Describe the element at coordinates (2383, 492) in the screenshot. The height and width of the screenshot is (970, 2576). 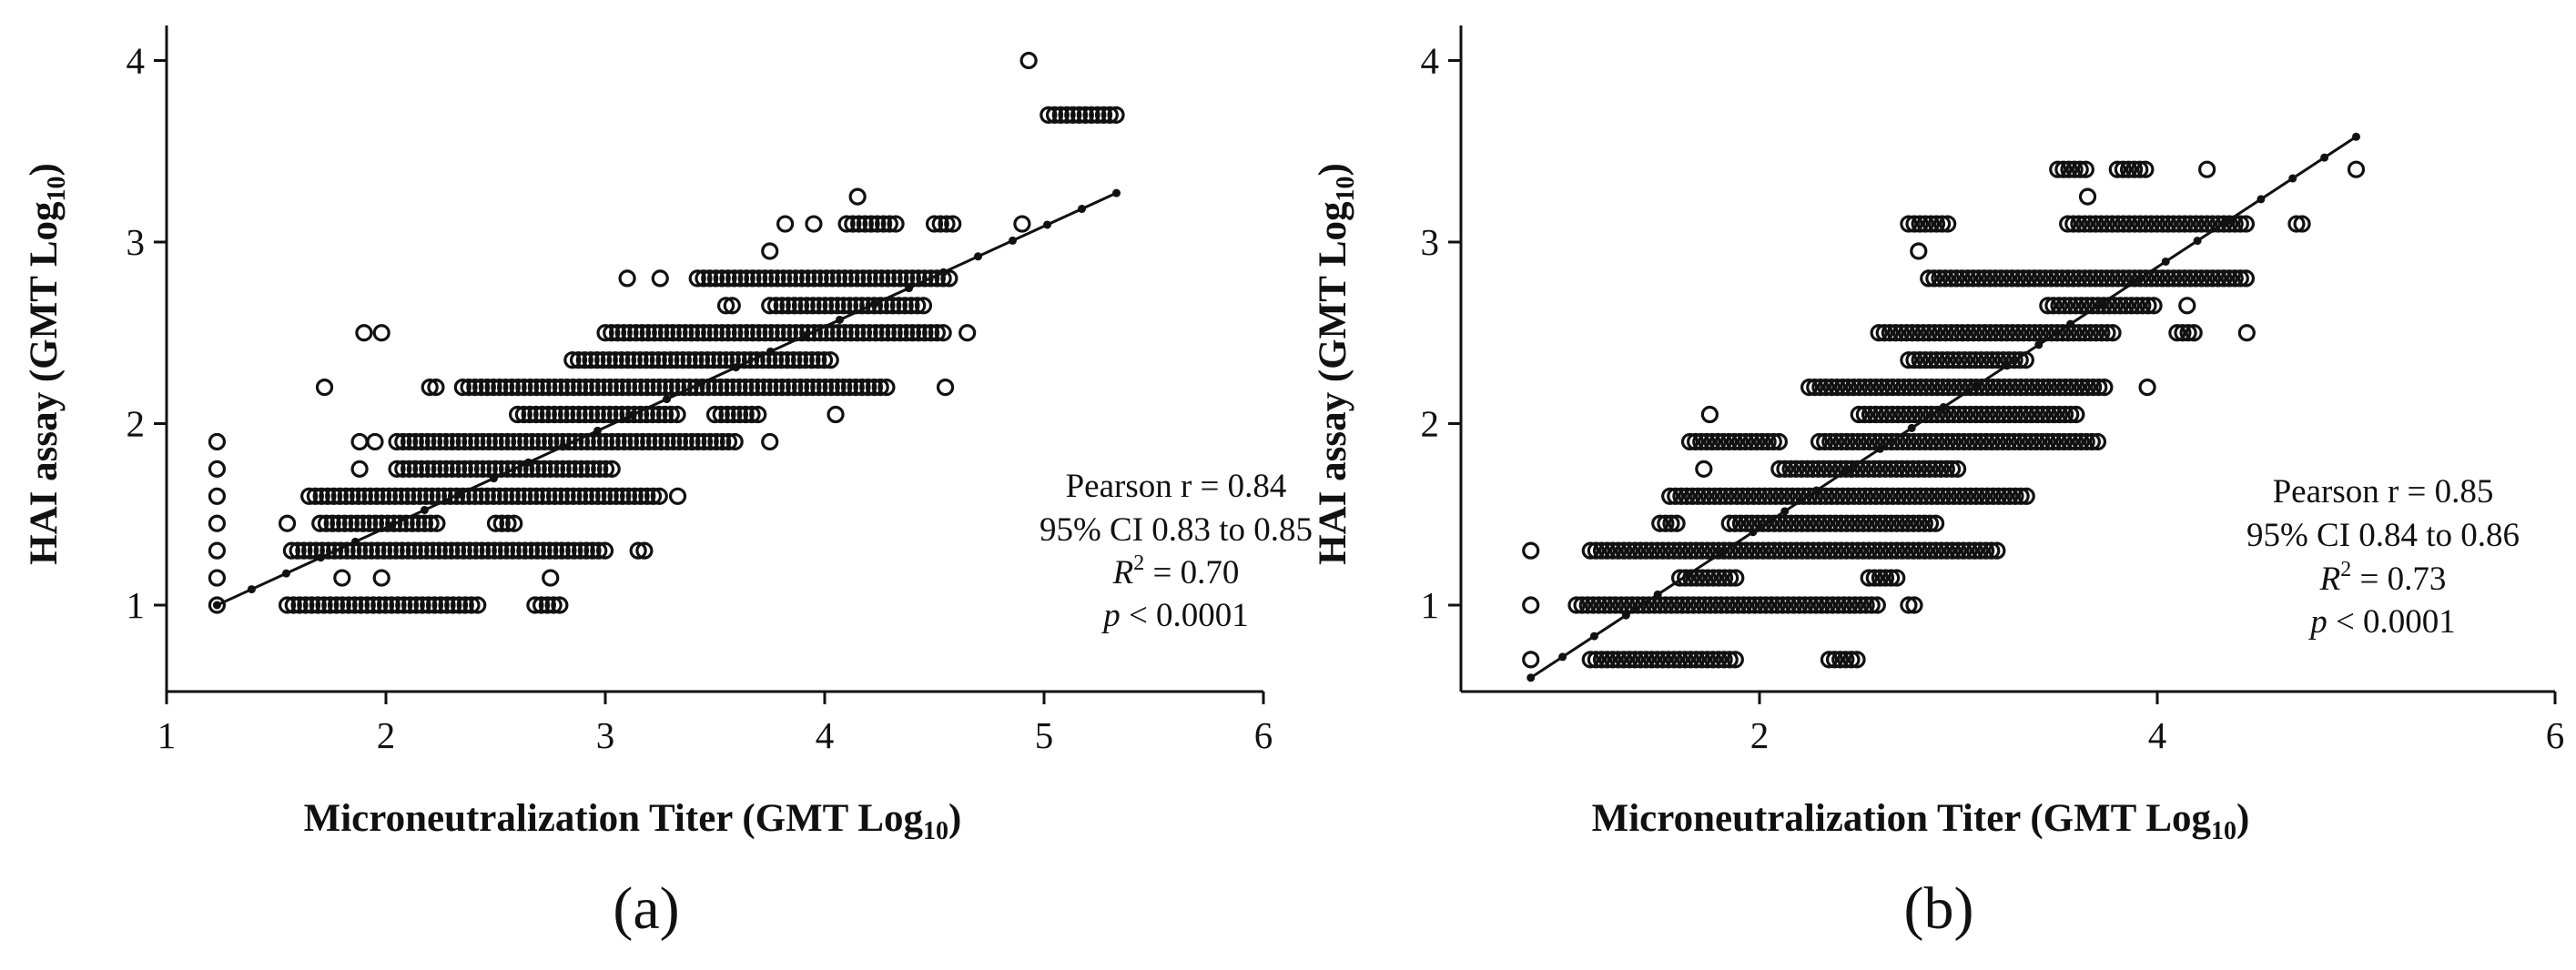
I see `panel-b-pearson-r: Pearson r = 0.85` at that location.